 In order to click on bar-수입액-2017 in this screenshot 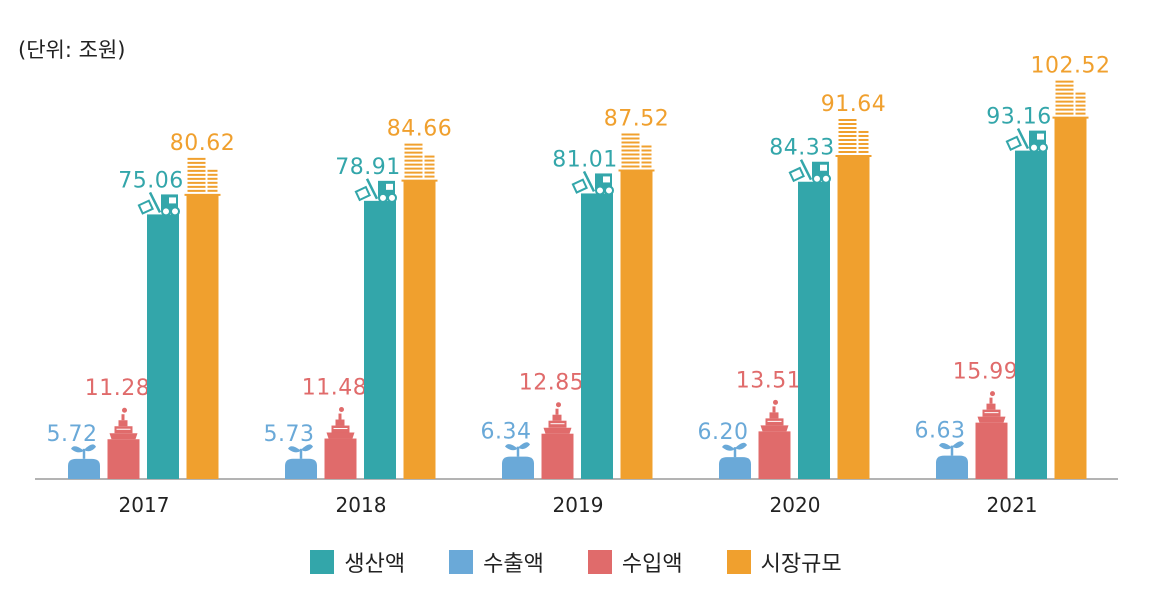, I will do `click(123, 459)`.